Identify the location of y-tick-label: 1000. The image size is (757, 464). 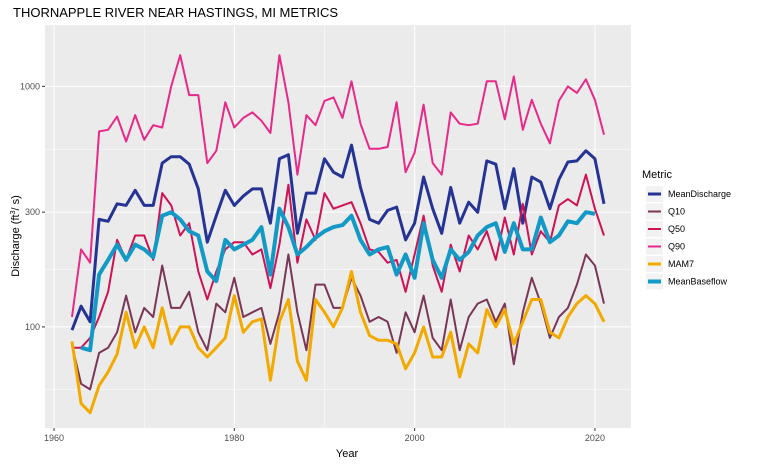
(30, 86).